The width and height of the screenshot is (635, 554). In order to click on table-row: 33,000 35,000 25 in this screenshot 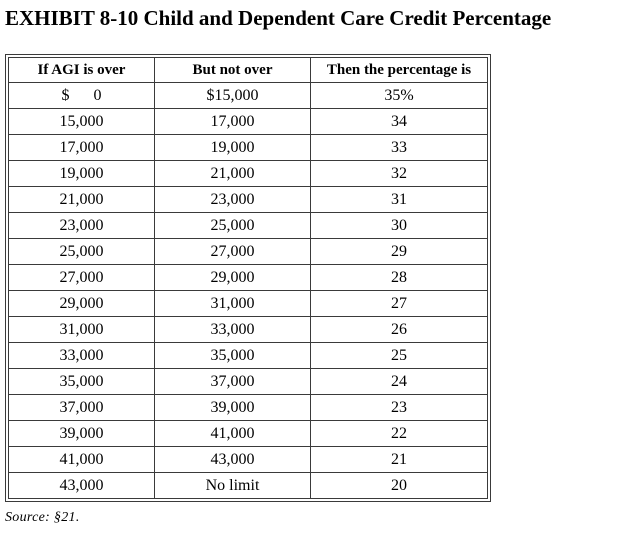, I will do `click(248, 356)`.